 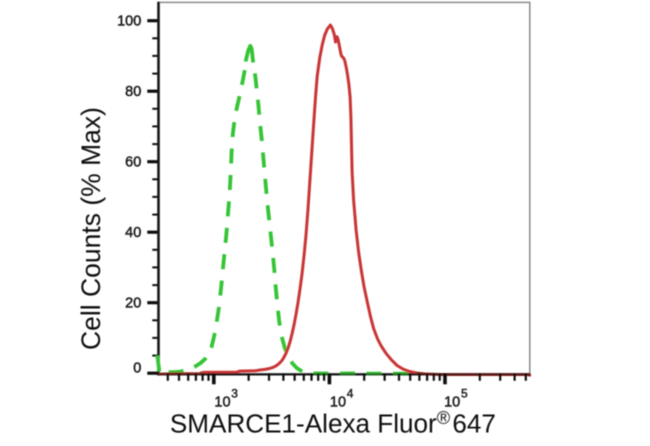 I want to click on svg-text: 100, so click(x=129, y=22).